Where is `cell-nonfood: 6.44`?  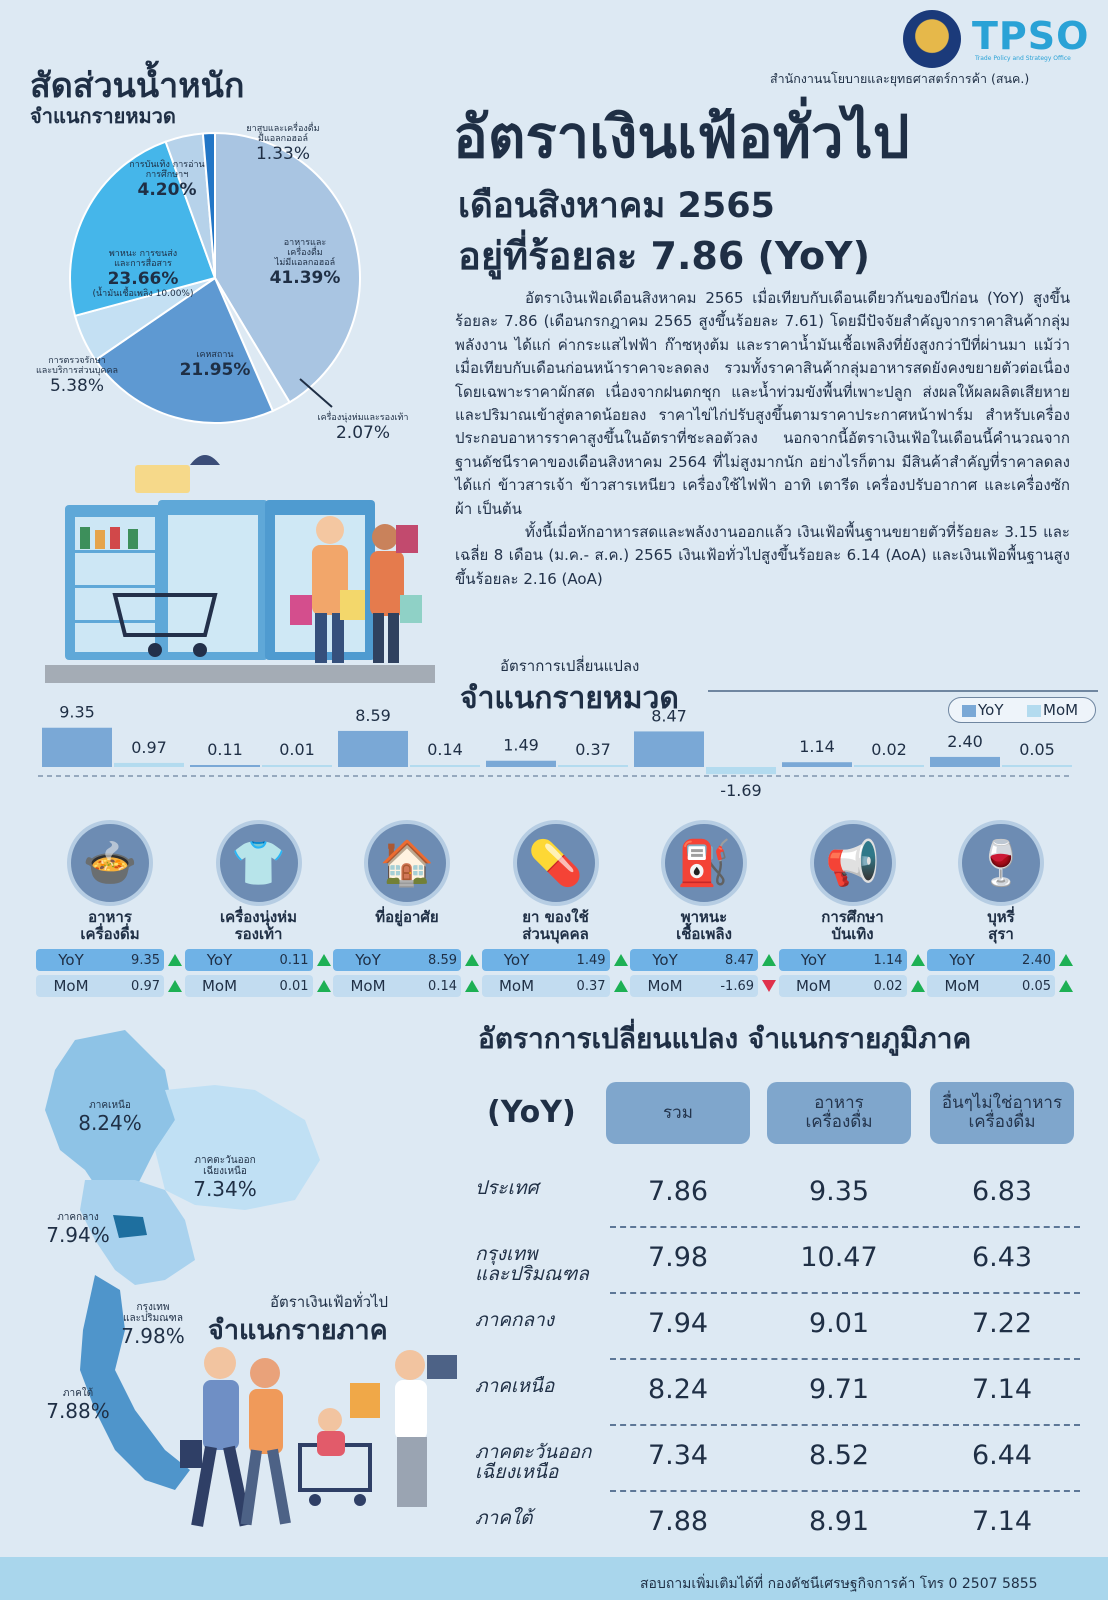
cell-nonfood: 6.44 is located at coordinates (1002, 1455).